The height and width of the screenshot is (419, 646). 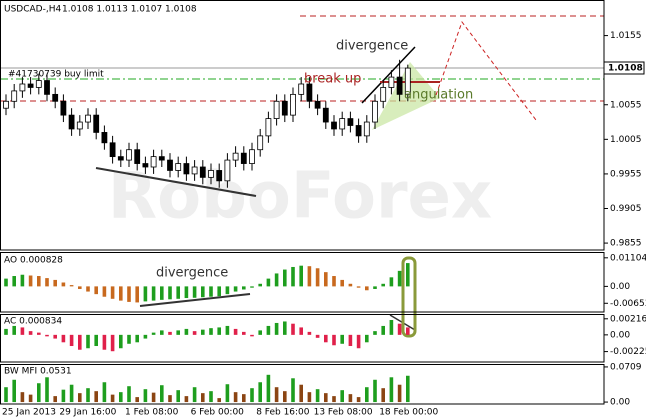 I want to click on highlight, so click(x=409, y=297).